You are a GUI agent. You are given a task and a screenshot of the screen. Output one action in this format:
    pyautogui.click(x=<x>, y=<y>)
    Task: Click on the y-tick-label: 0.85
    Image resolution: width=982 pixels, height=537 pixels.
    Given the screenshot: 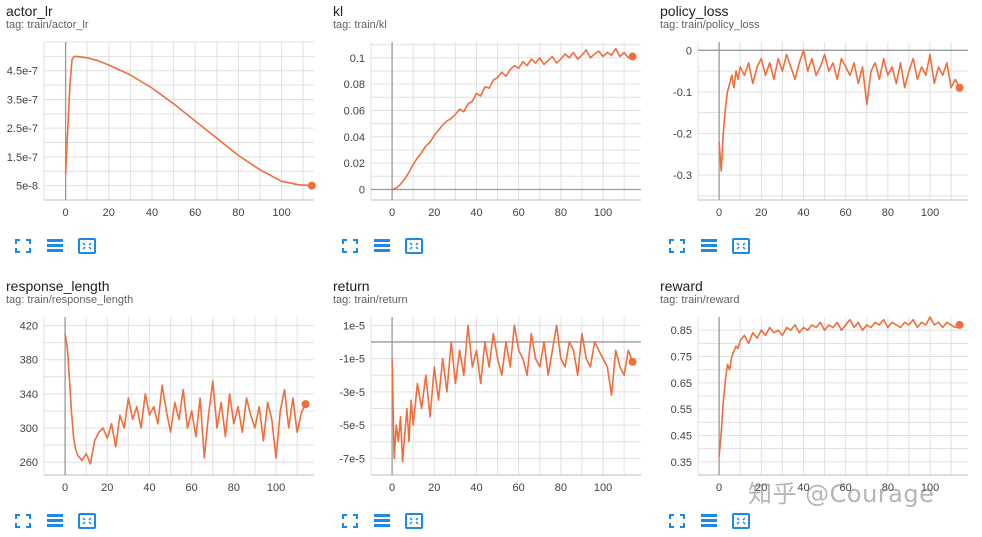 What is the action you would take?
    pyautogui.click(x=681, y=331)
    